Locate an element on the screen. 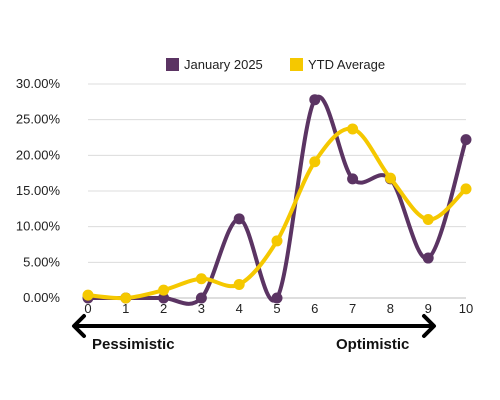 Image resolution: width=500 pixels, height=400 pixels. x-axis-tick-labels: 0 1 2 3 4 5 6 7 8 9 10 is located at coordinates (278, 308).